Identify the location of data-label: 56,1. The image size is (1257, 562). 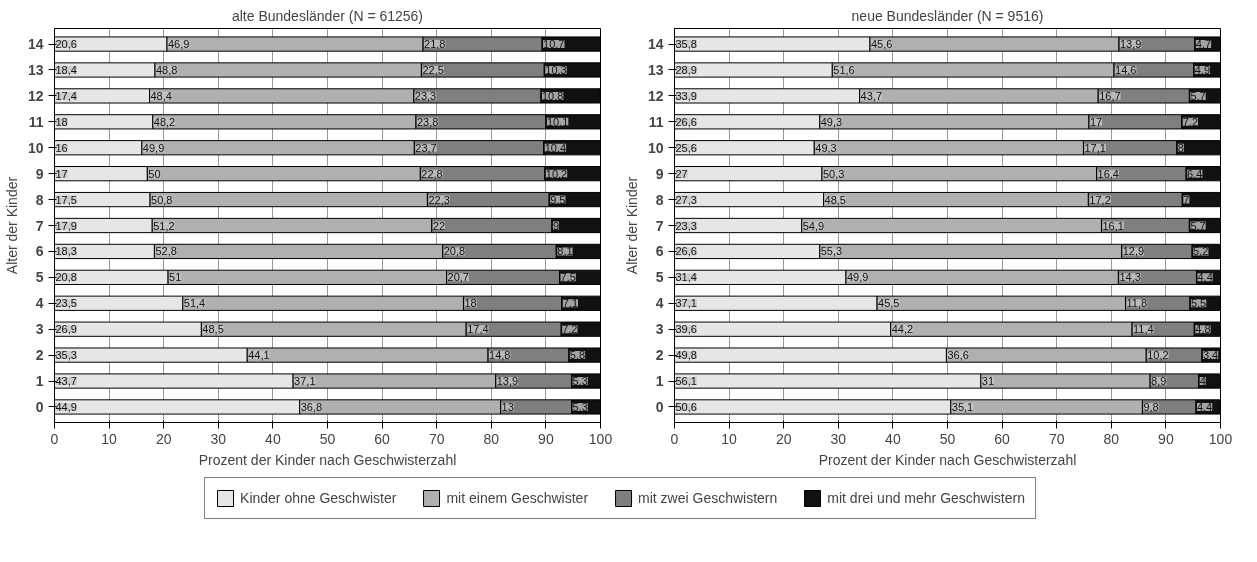
(686, 381).